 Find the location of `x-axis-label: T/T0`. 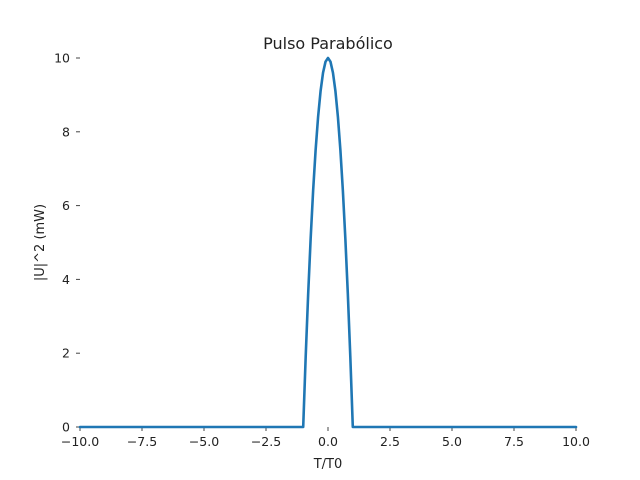

x-axis-label: T/T0 is located at coordinates (328, 464).